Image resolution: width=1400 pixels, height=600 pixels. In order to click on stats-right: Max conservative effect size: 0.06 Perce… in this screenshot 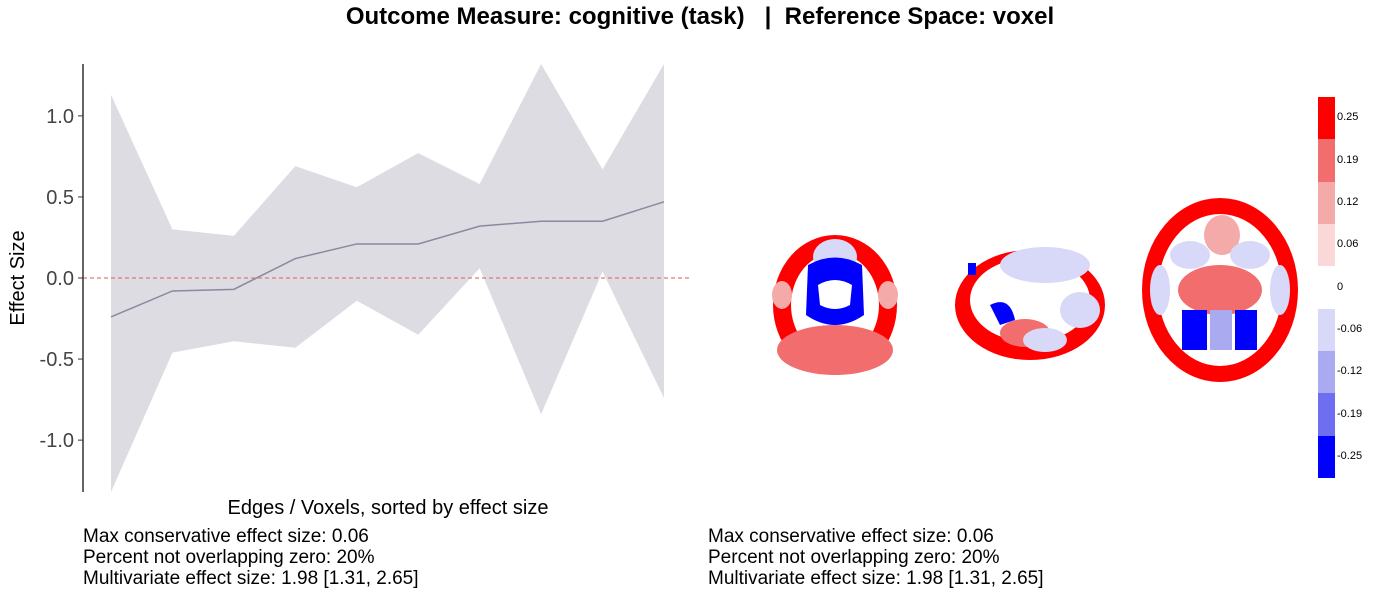, I will do `click(876, 557)`.